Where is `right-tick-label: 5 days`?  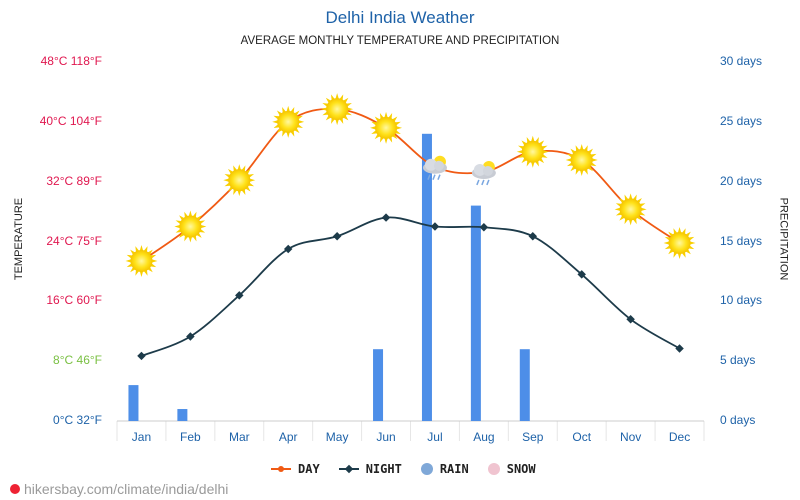 right-tick-label: 5 days is located at coordinates (738, 360).